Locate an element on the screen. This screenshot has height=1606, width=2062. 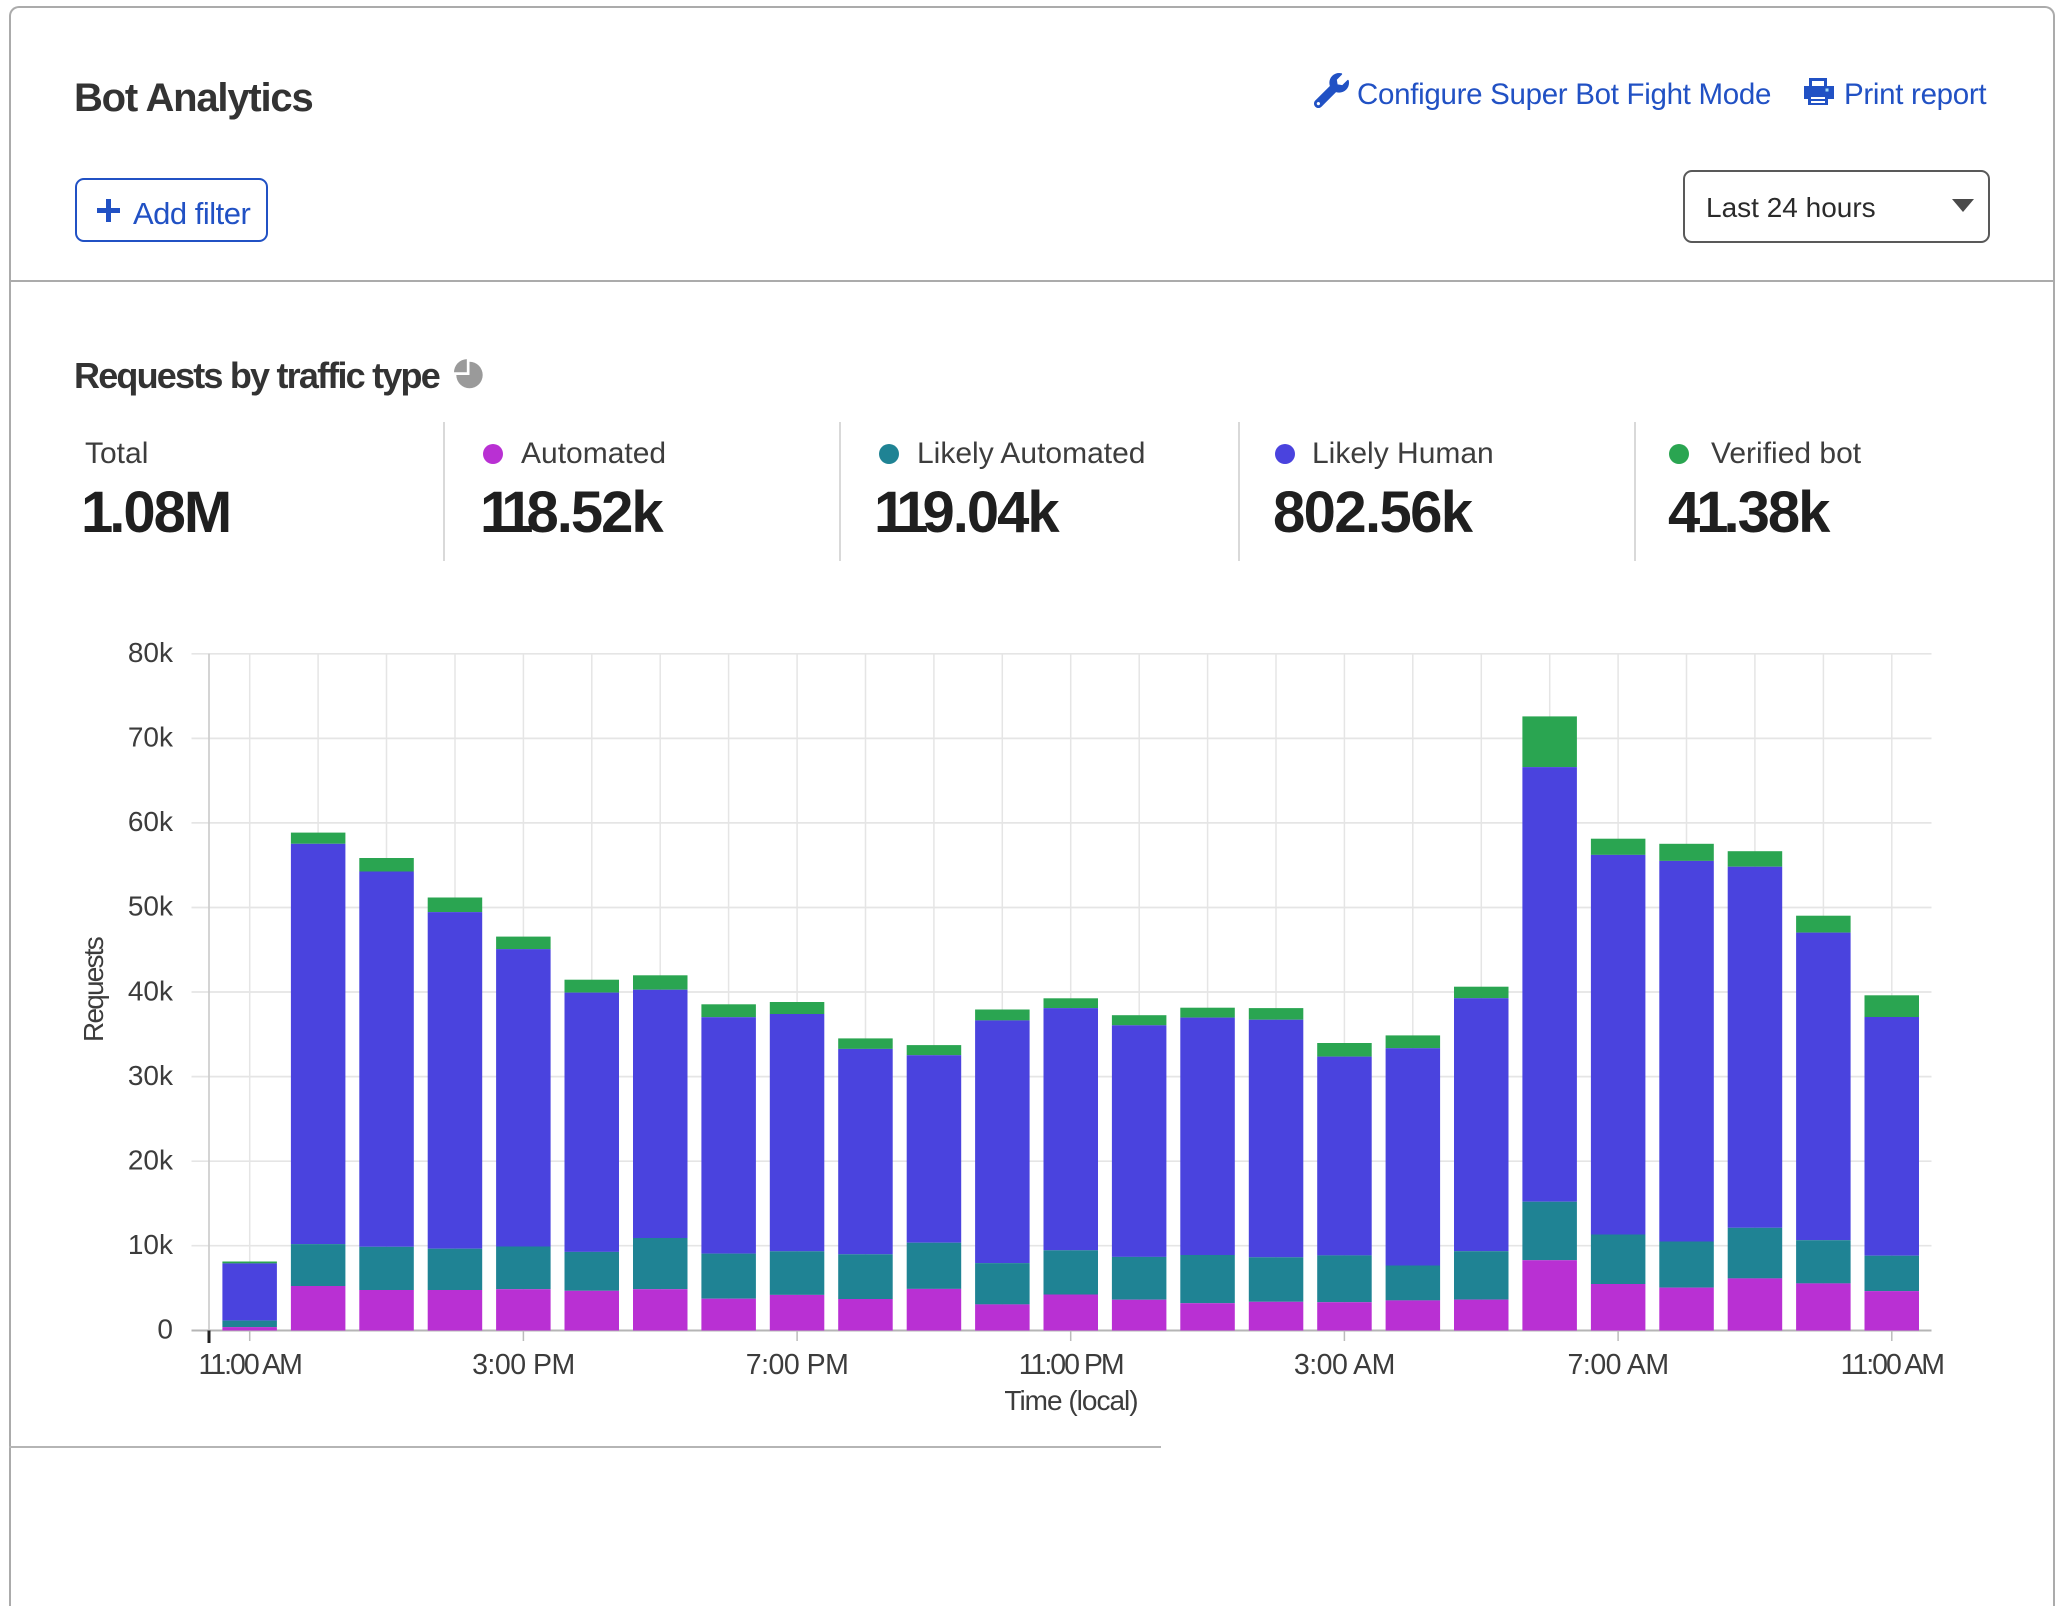
svg-text: Requests is located at coordinates (93, 989).